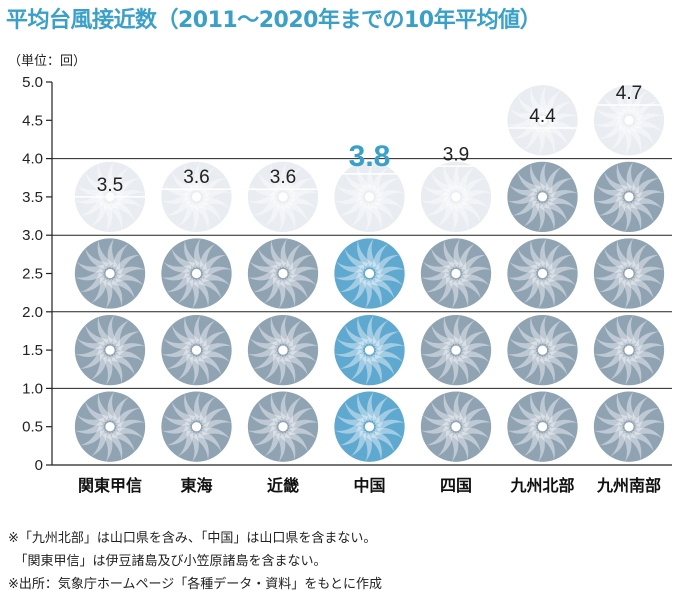 The height and width of the screenshot is (608, 700). What do you see at coordinates (32, 312) in the screenshot?
I see `y-tick-label: 2.0` at bounding box center [32, 312].